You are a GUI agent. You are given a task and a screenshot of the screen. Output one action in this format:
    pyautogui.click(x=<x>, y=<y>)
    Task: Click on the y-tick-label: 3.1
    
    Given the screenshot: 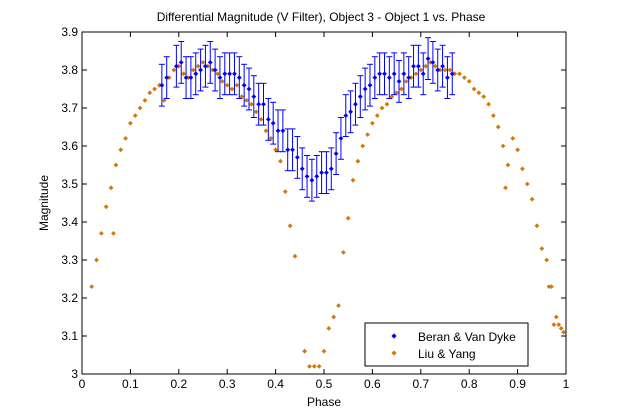 What is the action you would take?
    pyautogui.click(x=69, y=336)
    